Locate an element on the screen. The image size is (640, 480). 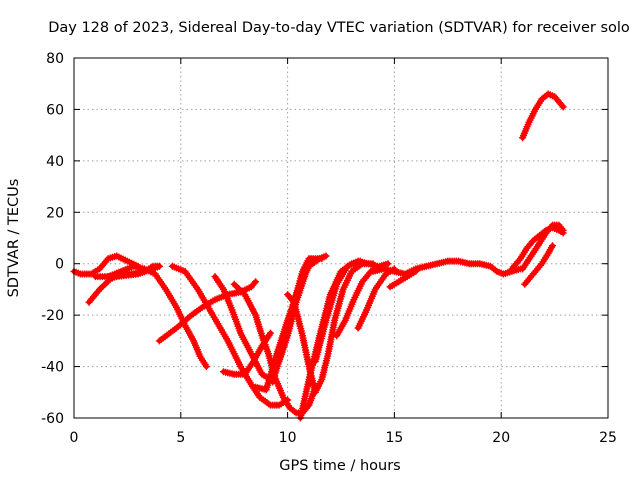
x-tick-label: 5 is located at coordinates (180, 438).